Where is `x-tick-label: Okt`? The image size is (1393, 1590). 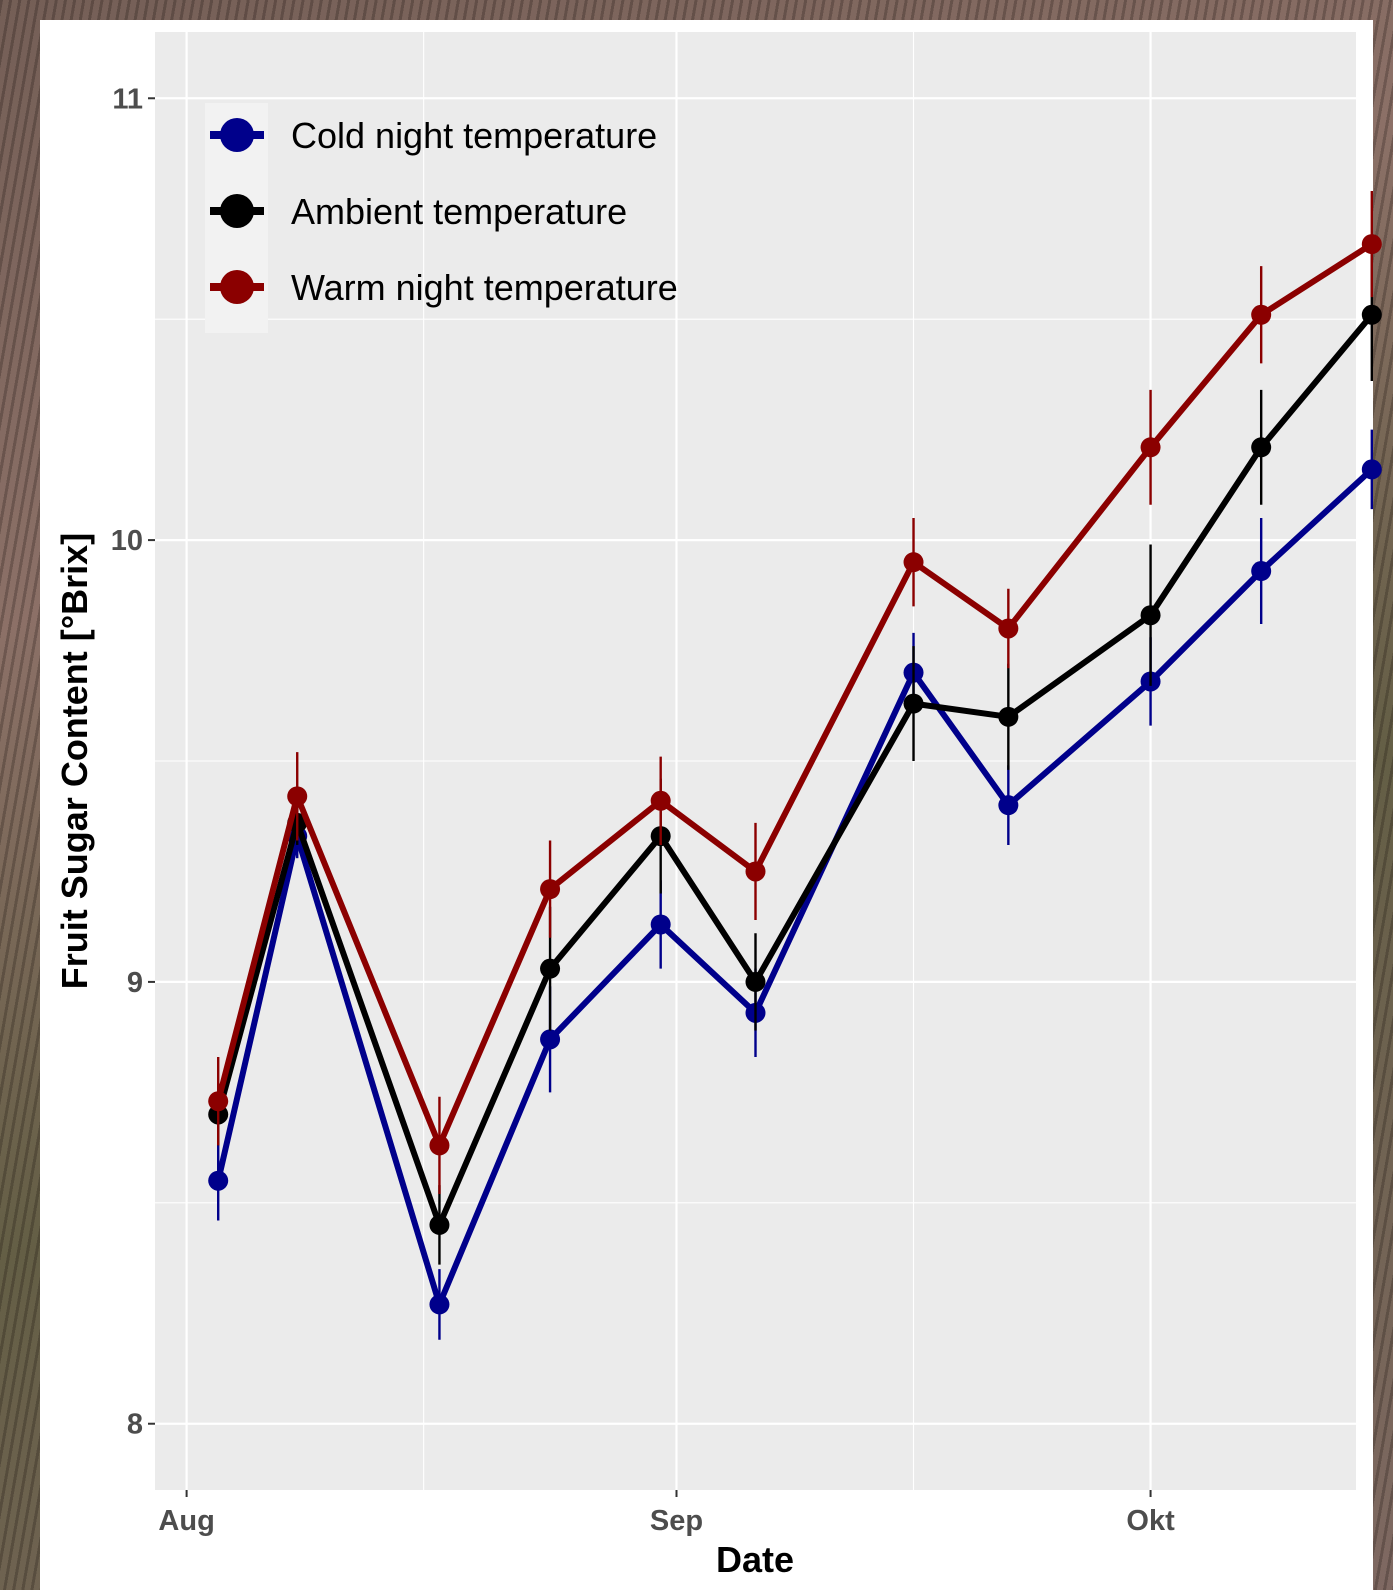 x-tick-label: Okt is located at coordinates (1150, 1521).